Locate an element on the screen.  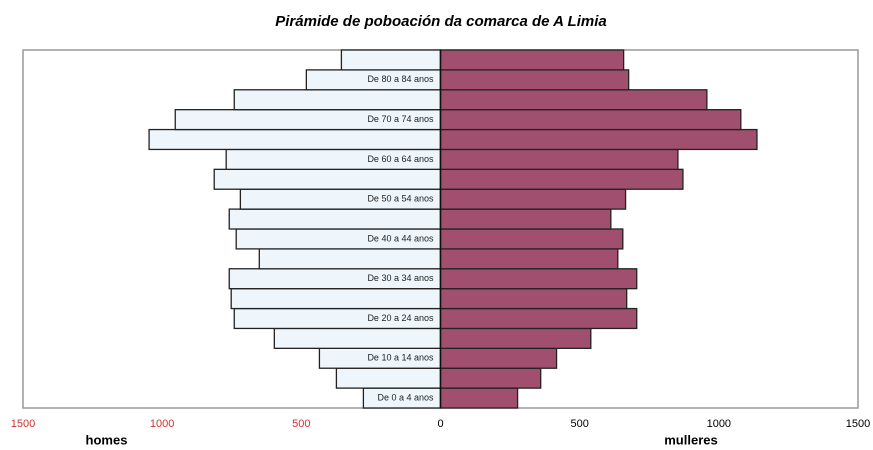
series-label: mulleres is located at coordinates (690, 439).